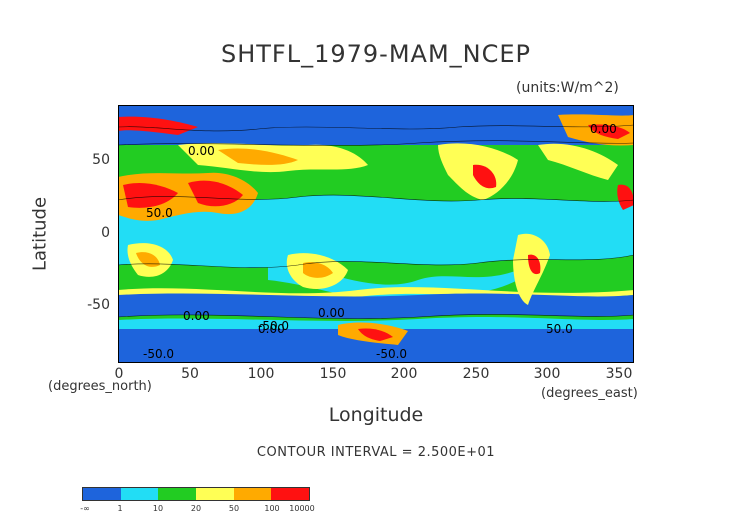 The width and height of the screenshot is (752, 532). Describe the element at coordinates (589, 393) in the screenshot. I see `x-unit-label: (degrees_east)` at that location.